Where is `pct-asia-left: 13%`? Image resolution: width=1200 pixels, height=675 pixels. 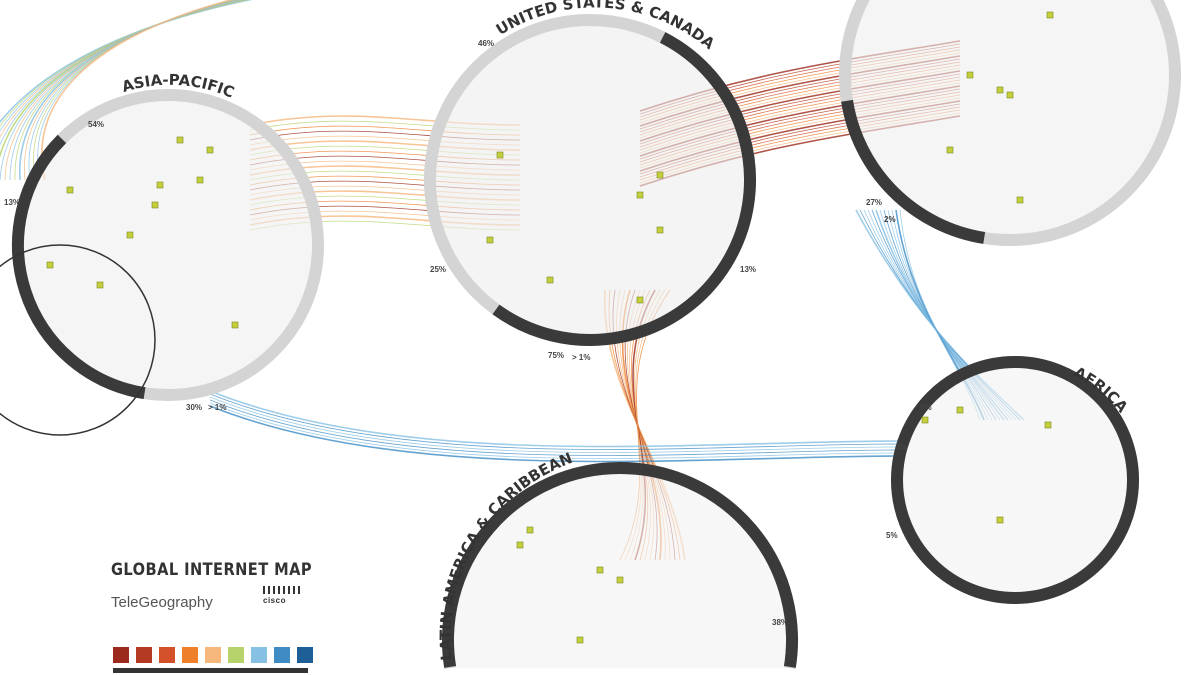 pct-asia-left: 13% is located at coordinates (12, 202).